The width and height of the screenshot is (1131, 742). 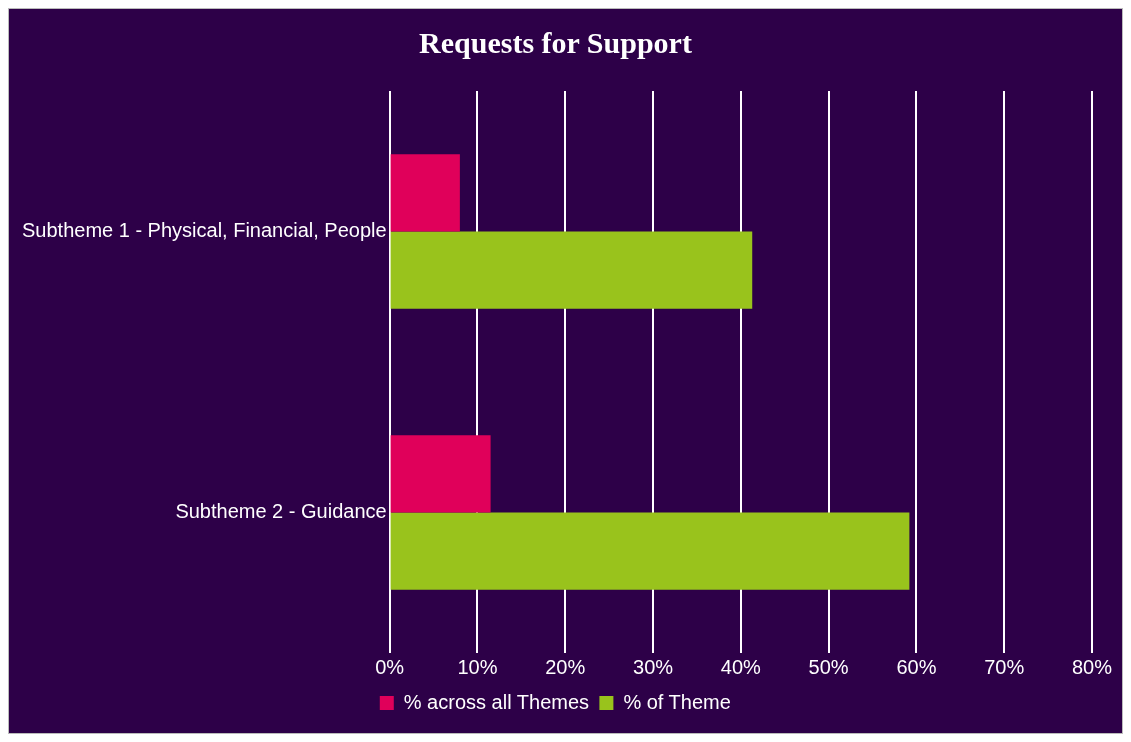 What do you see at coordinates (390, 666) in the screenshot?
I see `x-tick-label: 0%` at bounding box center [390, 666].